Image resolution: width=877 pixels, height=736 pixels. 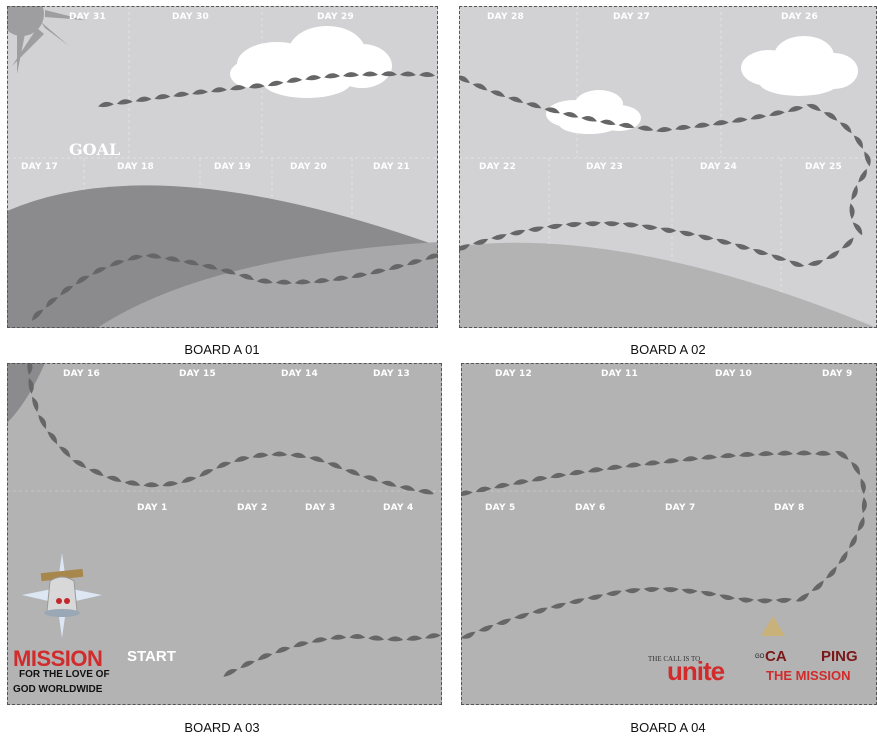 What do you see at coordinates (668, 349) in the screenshot?
I see `board-caption: BOARD A 02` at bounding box center [668, 349].